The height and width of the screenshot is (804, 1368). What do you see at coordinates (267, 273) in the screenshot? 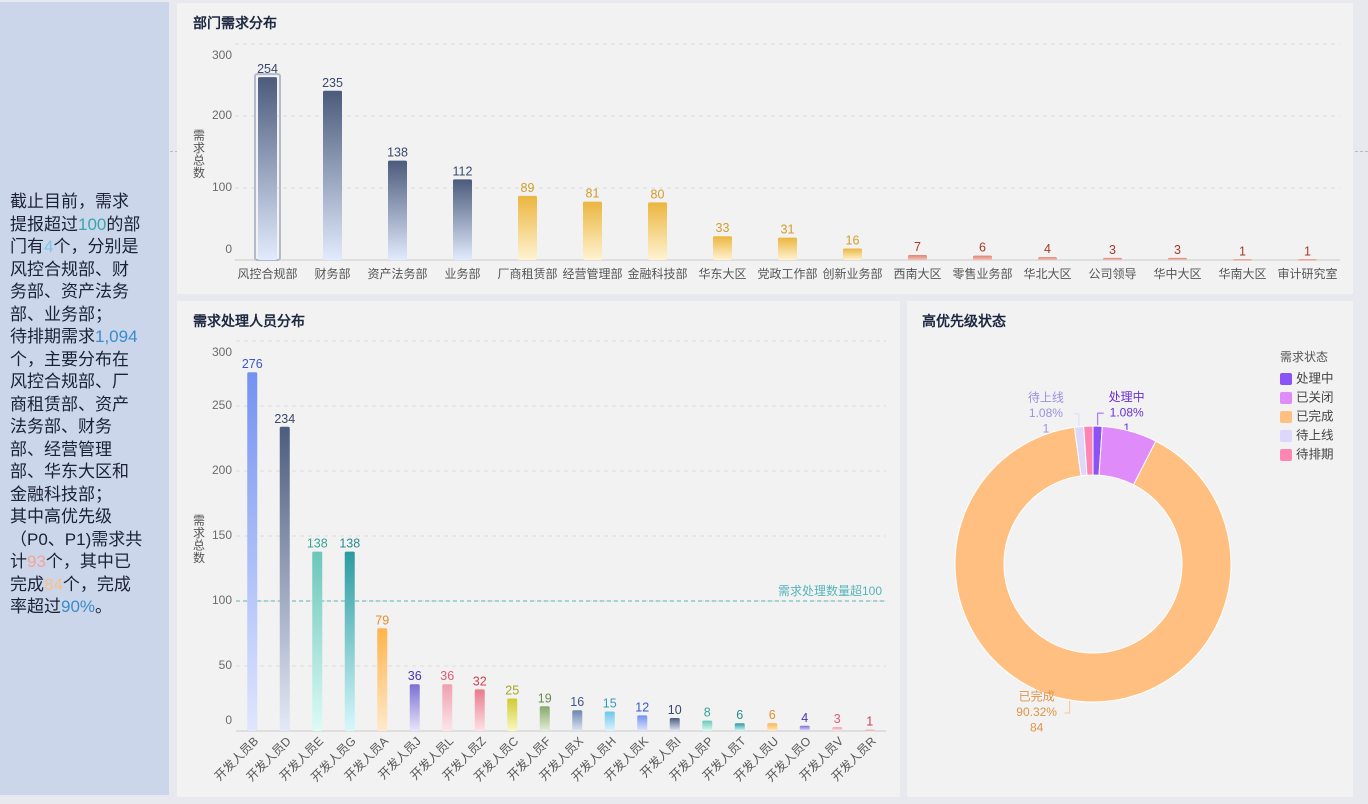
I see `x-tick-label: 风控合规部` at bounding box center [267, 273].